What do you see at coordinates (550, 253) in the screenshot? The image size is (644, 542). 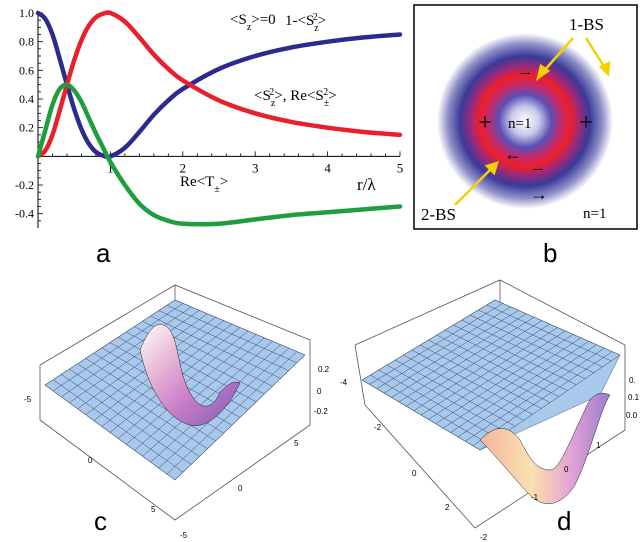 I see `panel-label-b: b` at bounding box center [550, 253].